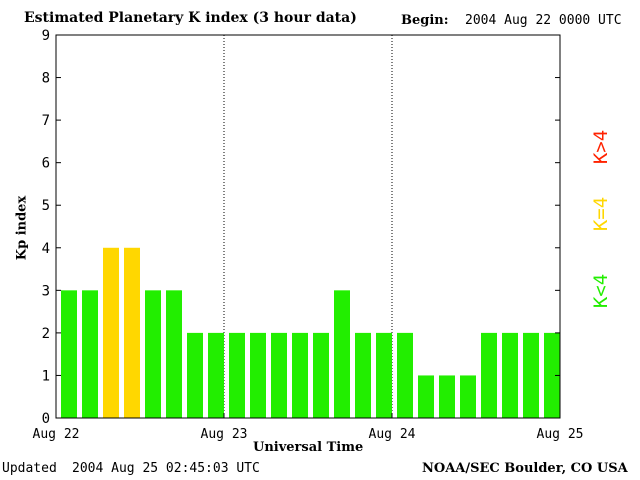  Describe the element at coordinates (46, 79) in the screenshot. I see `y-tick-label: 8` at that location.